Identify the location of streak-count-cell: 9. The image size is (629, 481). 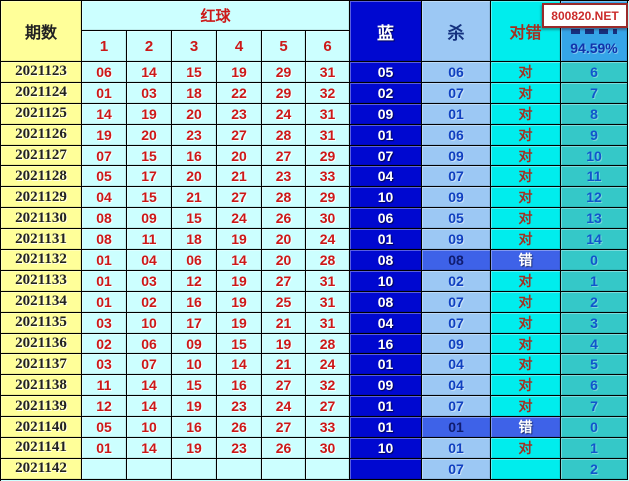
(594, 135).